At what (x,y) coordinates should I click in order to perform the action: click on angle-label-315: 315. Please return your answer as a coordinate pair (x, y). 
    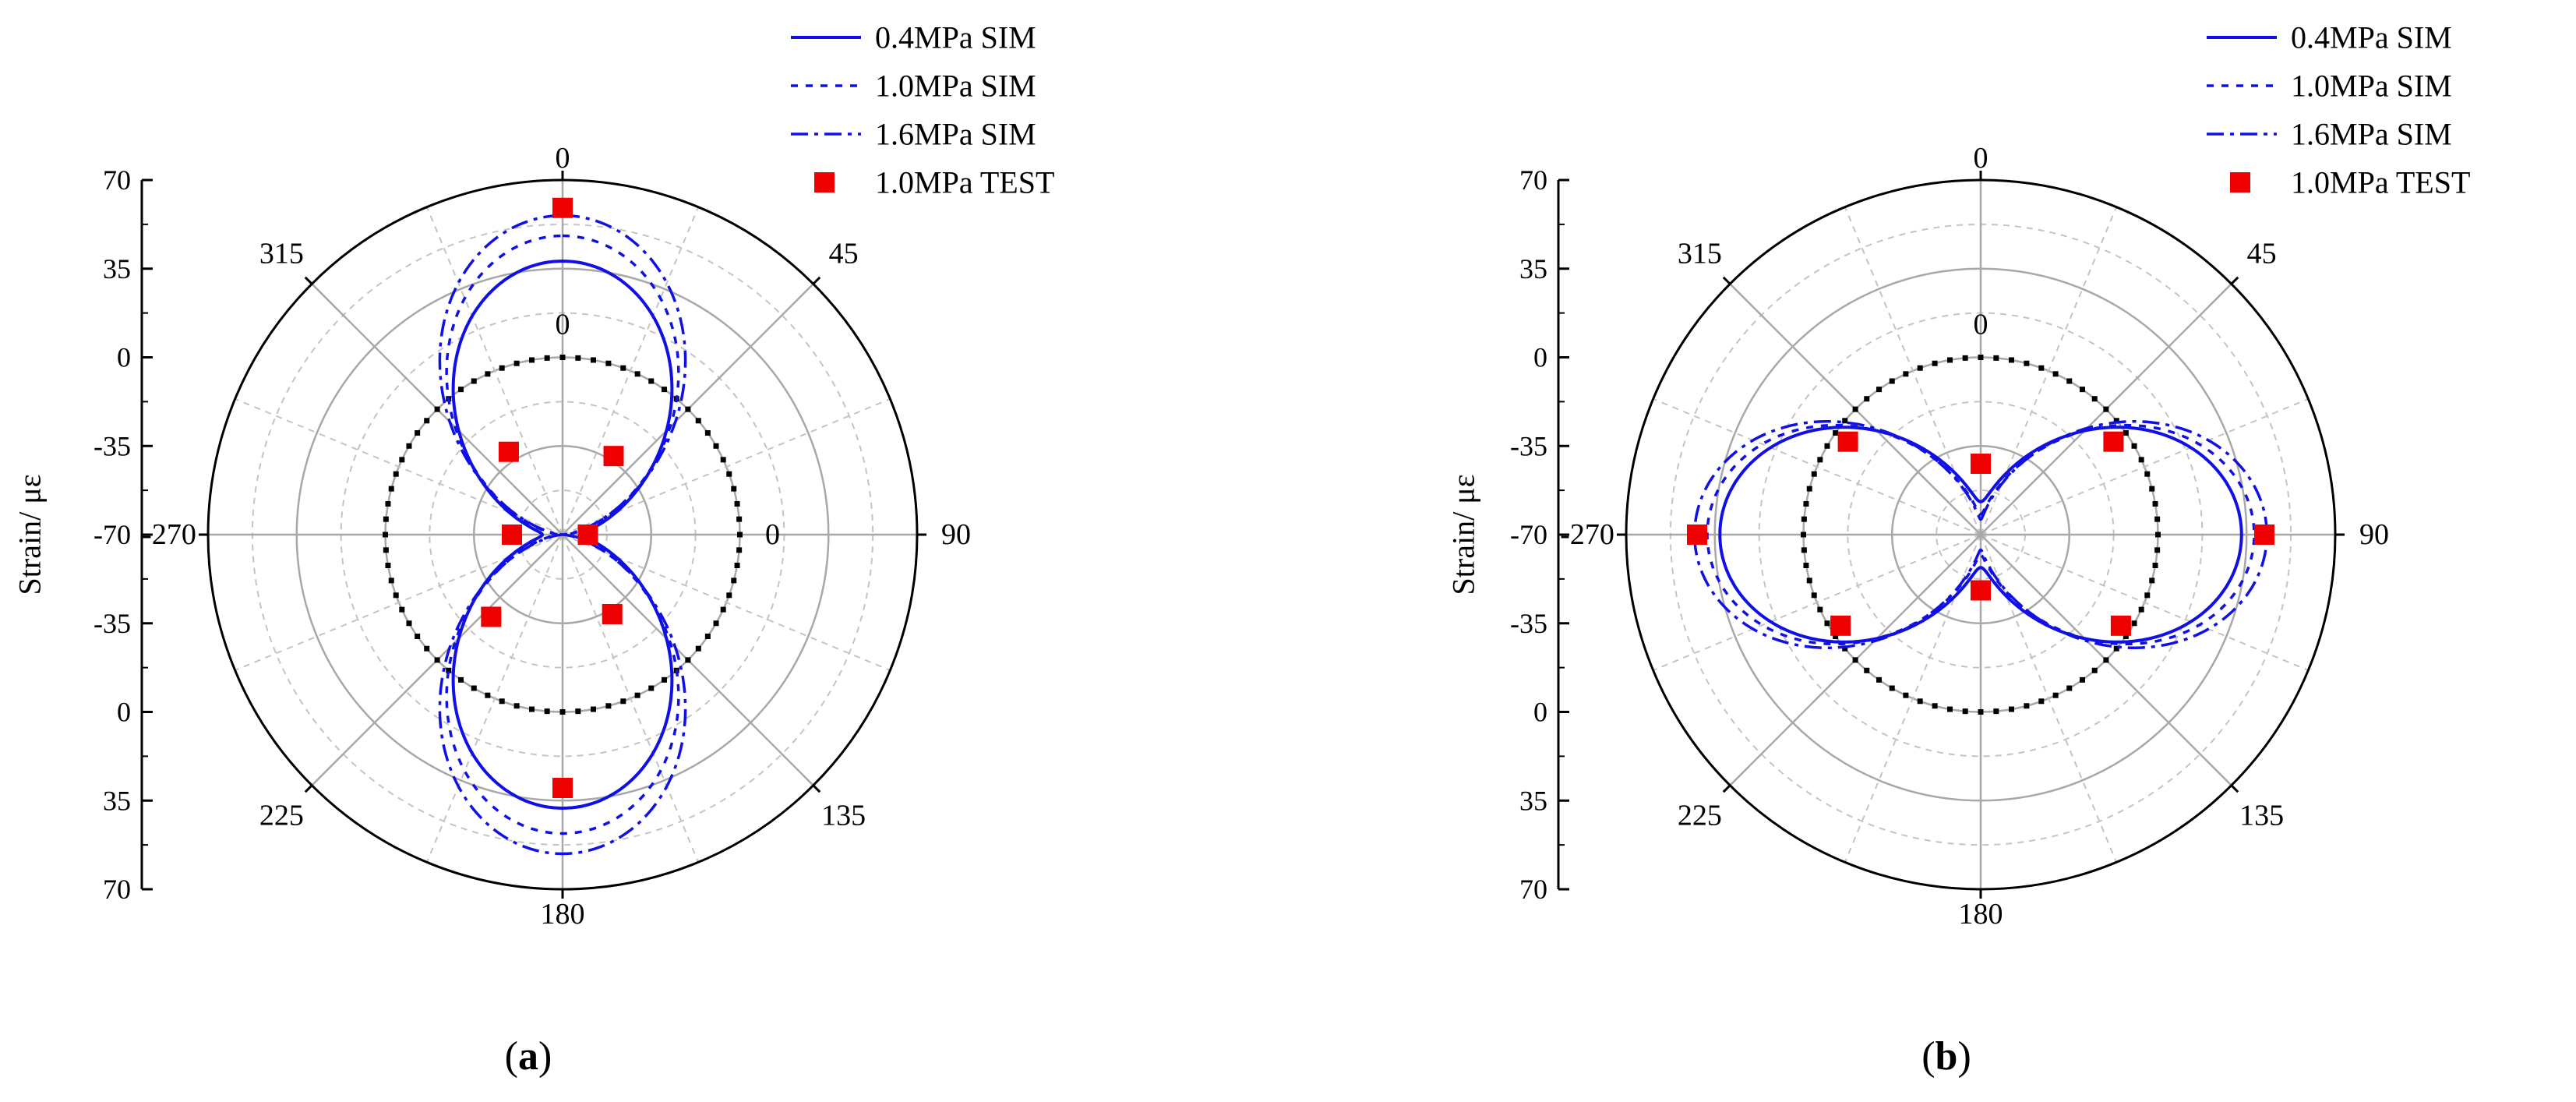
    Looking at the image, I should click on (281, 253).